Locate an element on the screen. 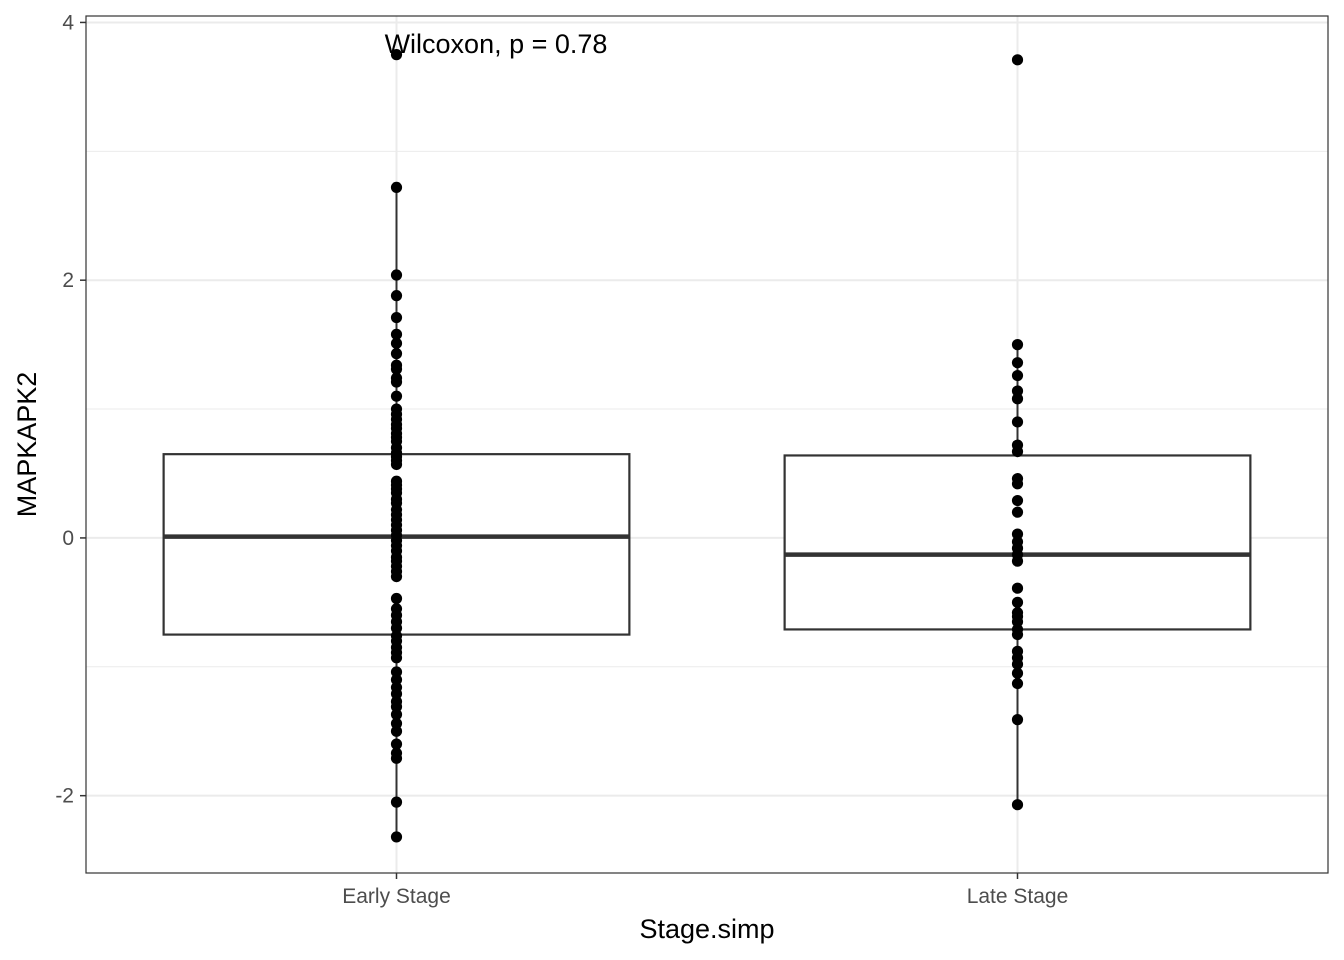 Image resolution: width=1344 pixels, height=960 pixels. x-tick-label: Late Stage is located at coordinates (1018, 896).